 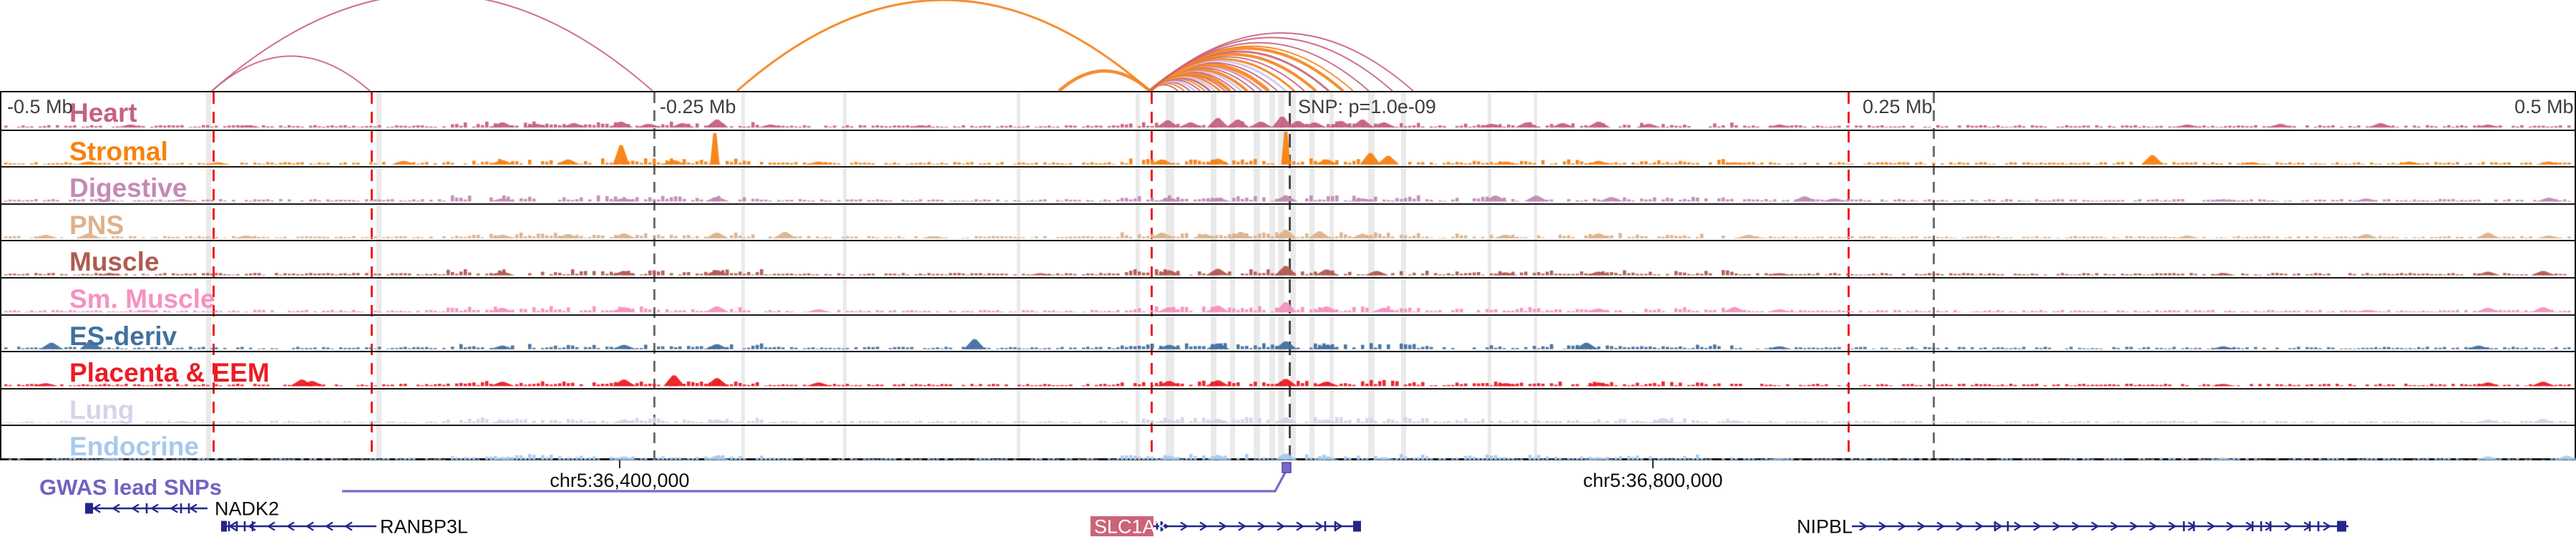 What do you see at coordinates (1288, 369) in the screenshot?
I see `track-row-placenta-eem: Placenta & EEM` at bounding box center [1288, 369].